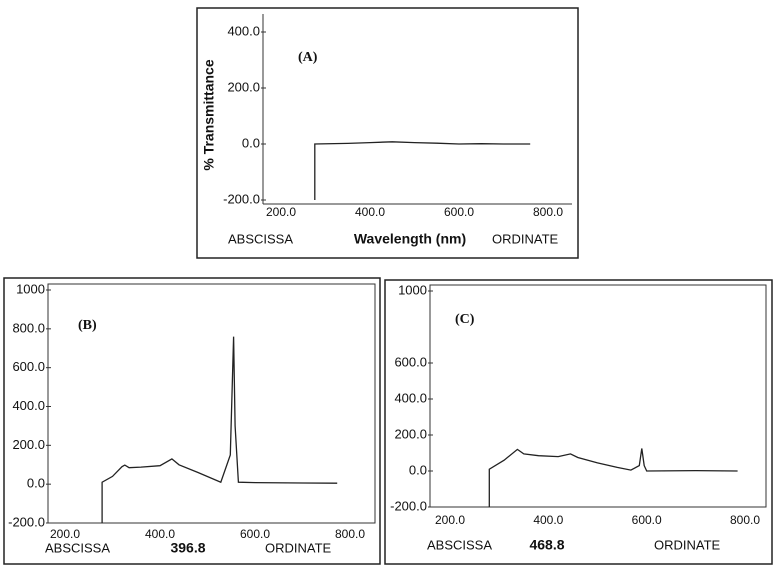  Describe the element at coordinates (209, 114) in the screenshot. I see `y-axis-label: % Transmittance` at that location.